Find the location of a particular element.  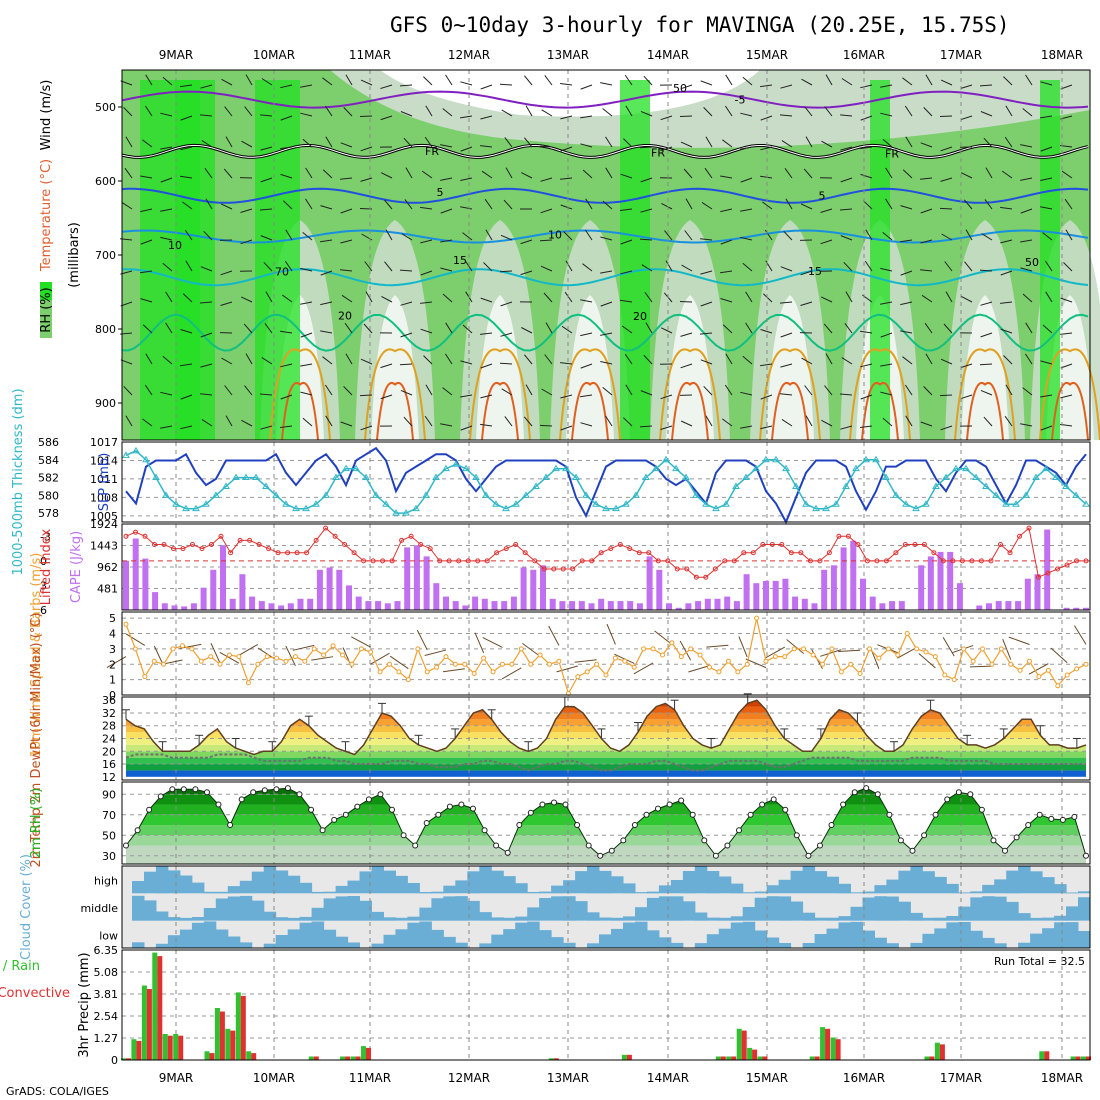

wind-tick-label: 4 is located at coordinates (112, 634).